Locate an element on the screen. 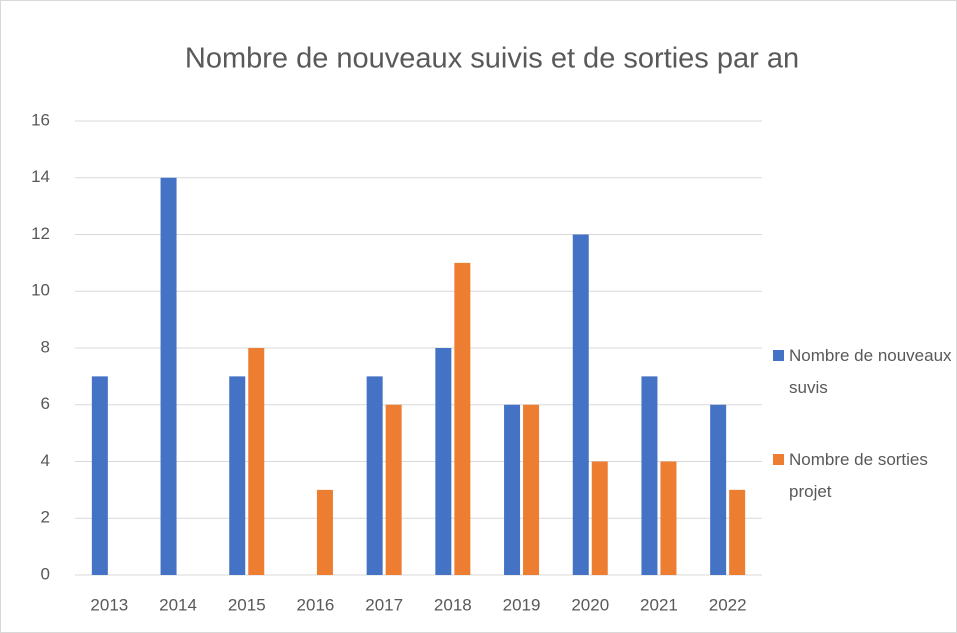 Image resolution: width=957 pixels, height=633 pixels. y-tick-label: 14 is located at coordinates (40, 176).